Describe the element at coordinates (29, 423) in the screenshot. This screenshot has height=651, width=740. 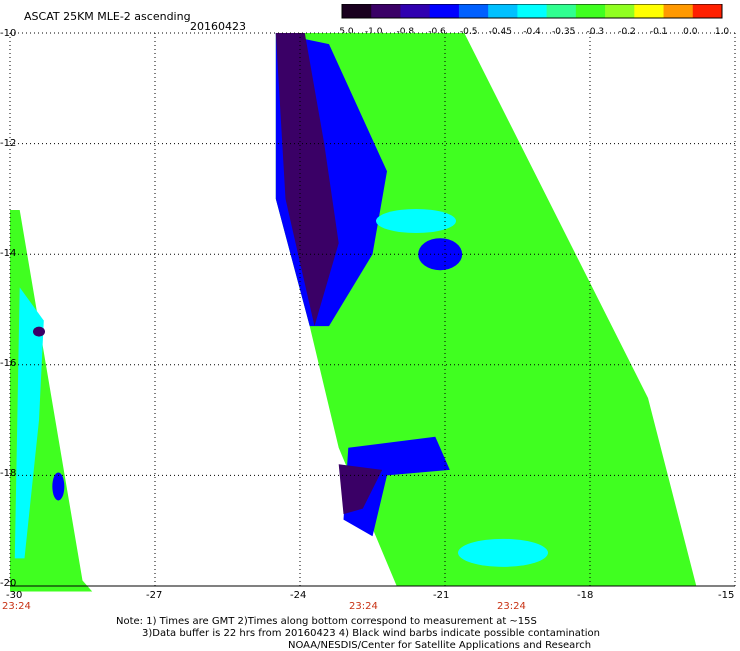
I see `west-swath-low` at that location.